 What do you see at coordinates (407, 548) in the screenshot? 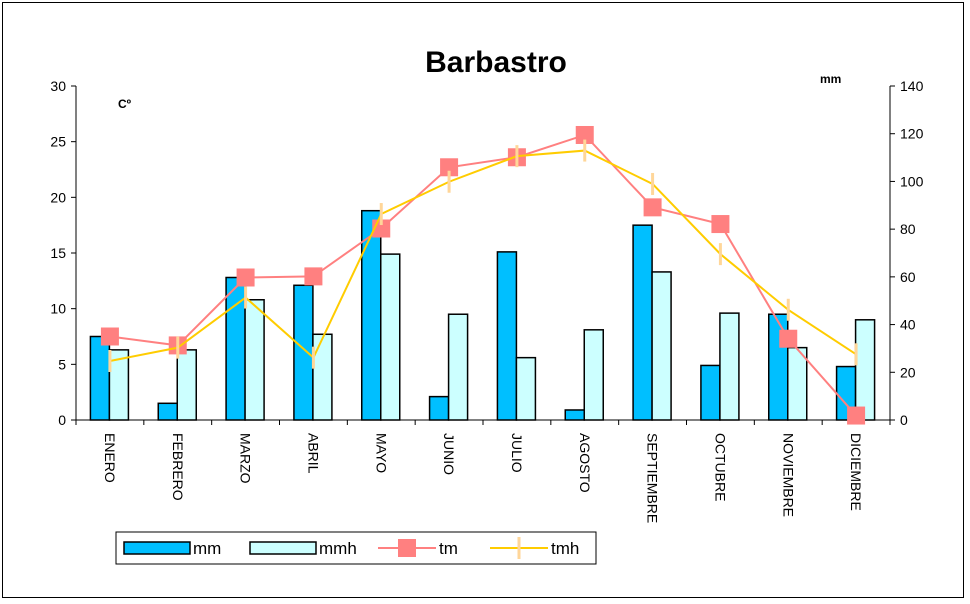
I see `legend-marker-tm` at bounding box center [407, 548].